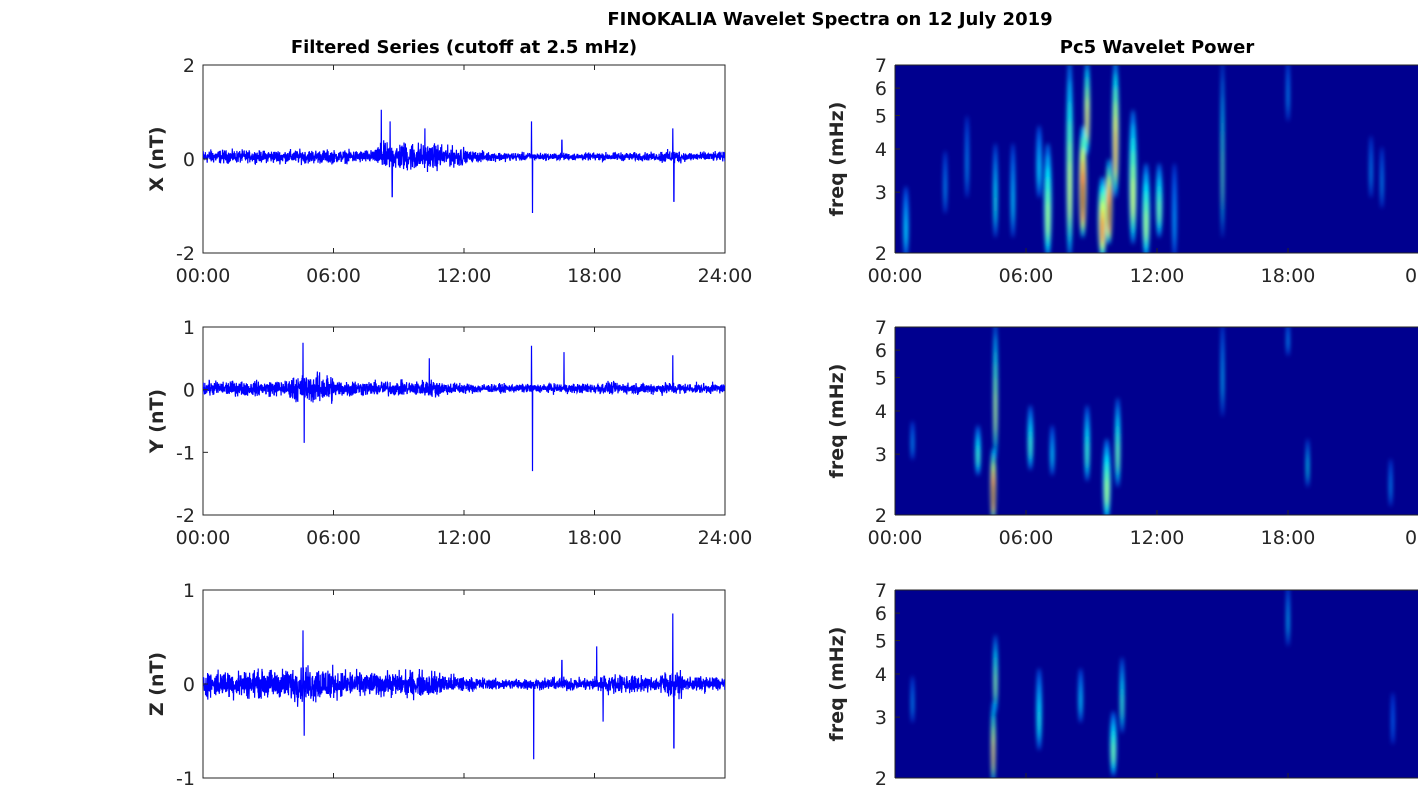  Describe the element at coordinates (157, 684) in the screenshot. I see `y-axis-label: Z (nT)` at that location.